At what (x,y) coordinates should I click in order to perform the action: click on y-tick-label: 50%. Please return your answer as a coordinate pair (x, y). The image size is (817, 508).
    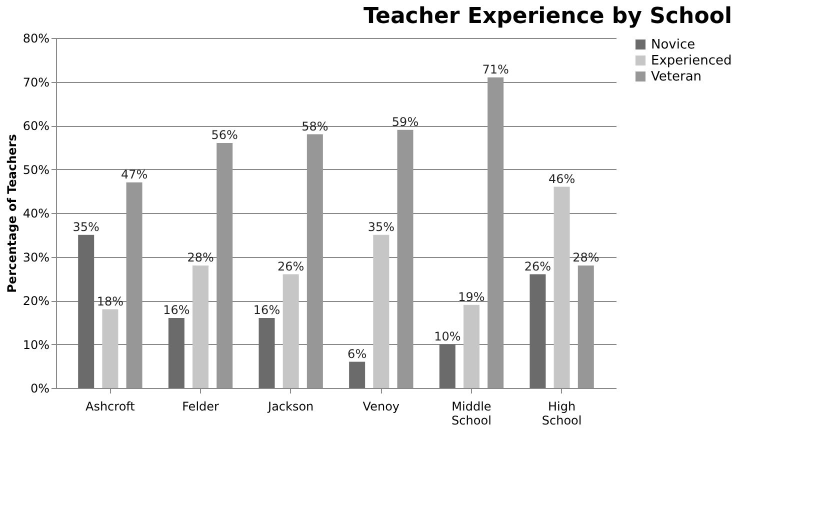
    Looking at the image, I should click on (36, 169).